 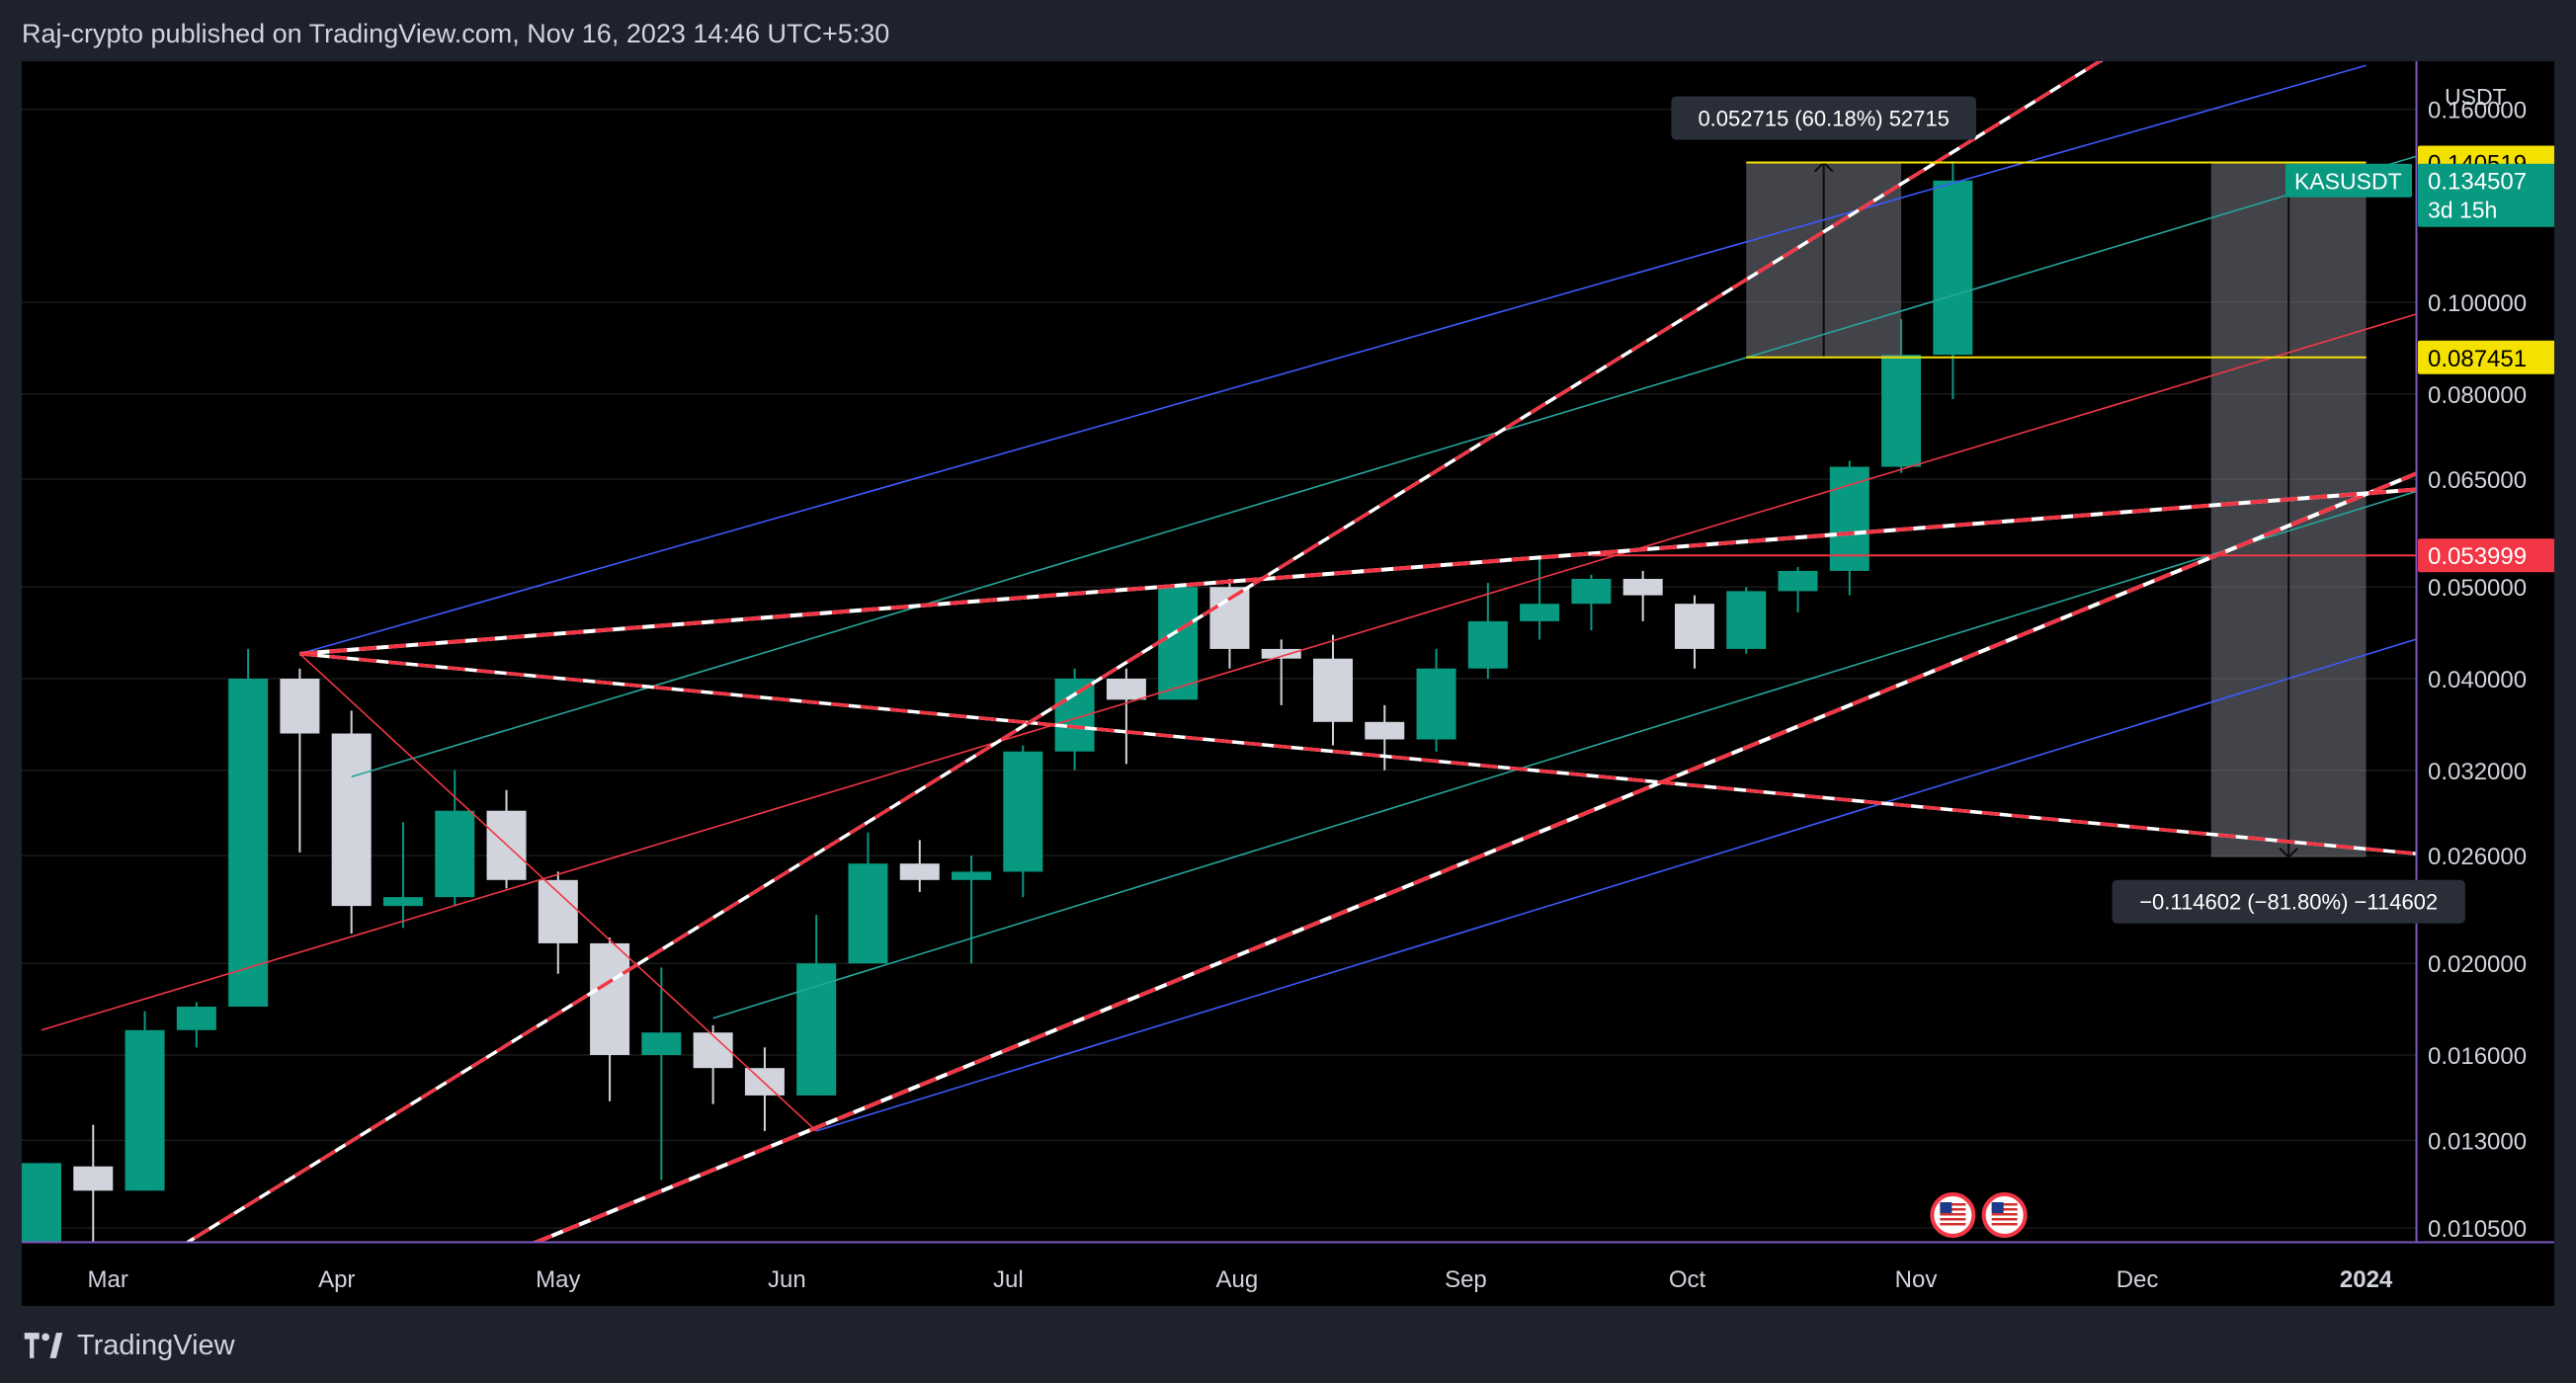 What do you see at coordinates (2003, 359) in the screenshot?
I see `horizontal-lines` at bounding box center [2003, 359].